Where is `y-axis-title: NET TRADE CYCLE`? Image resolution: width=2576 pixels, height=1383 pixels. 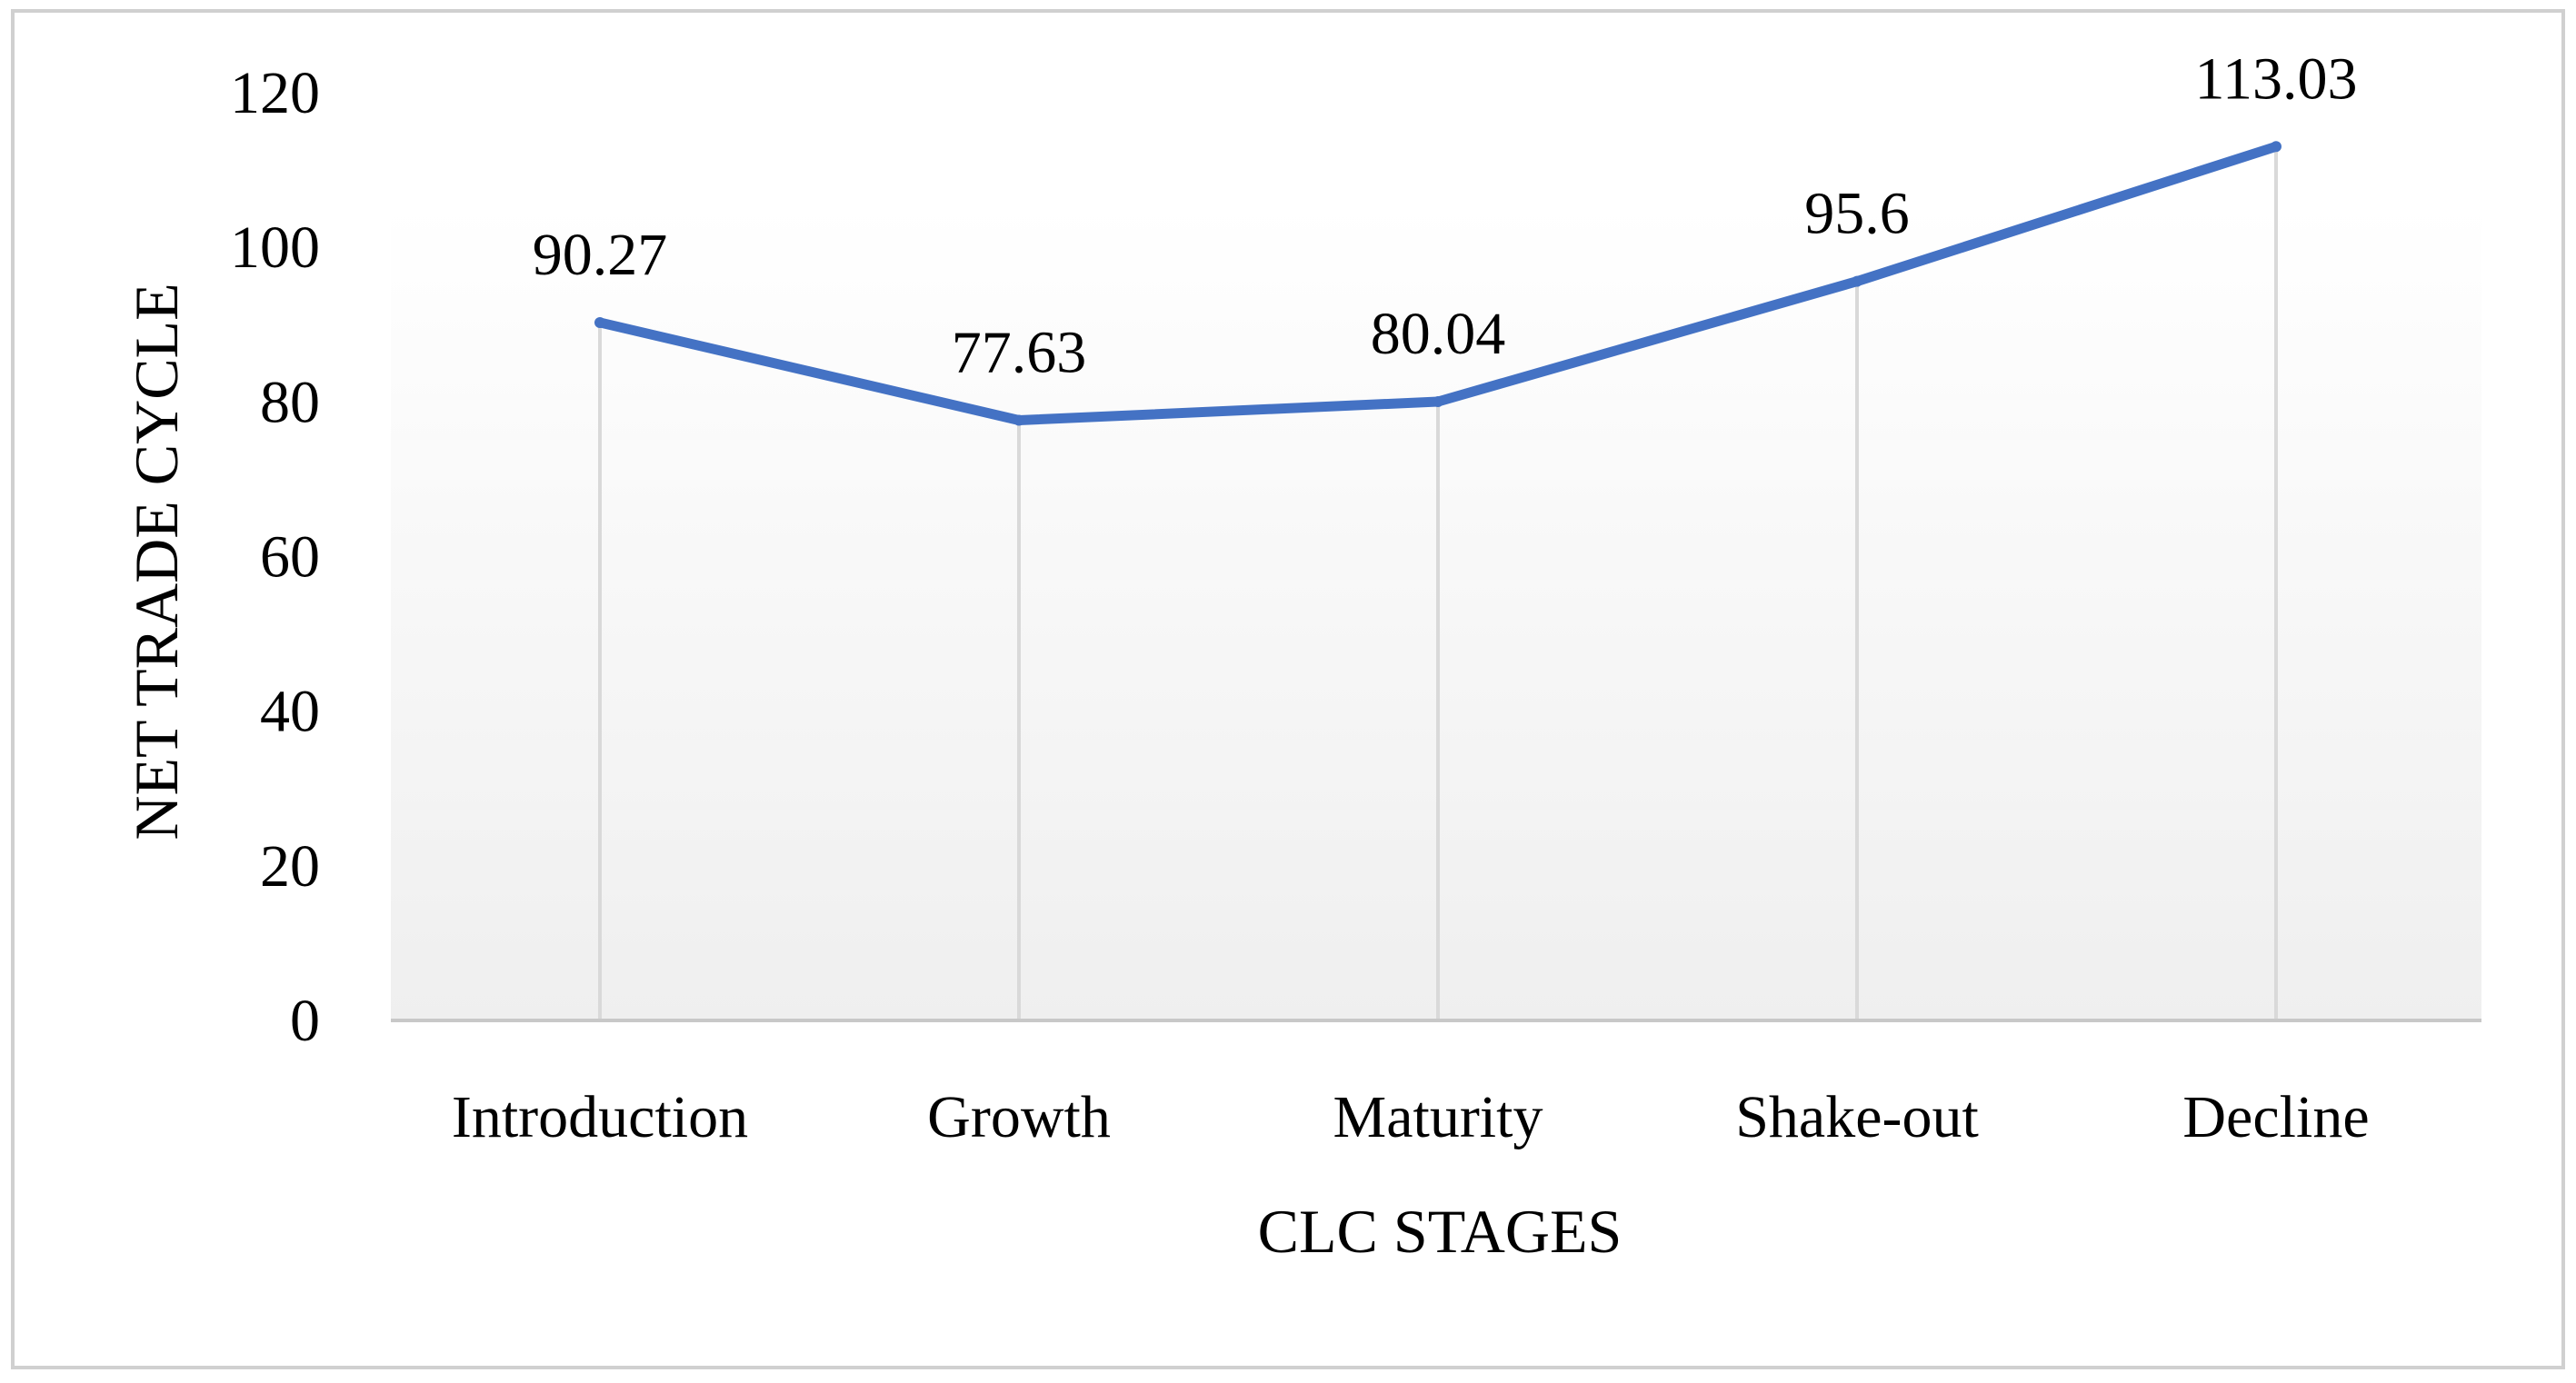 y-axis-title: NET TRADE CYCLE is located at coordinates (156, 561).